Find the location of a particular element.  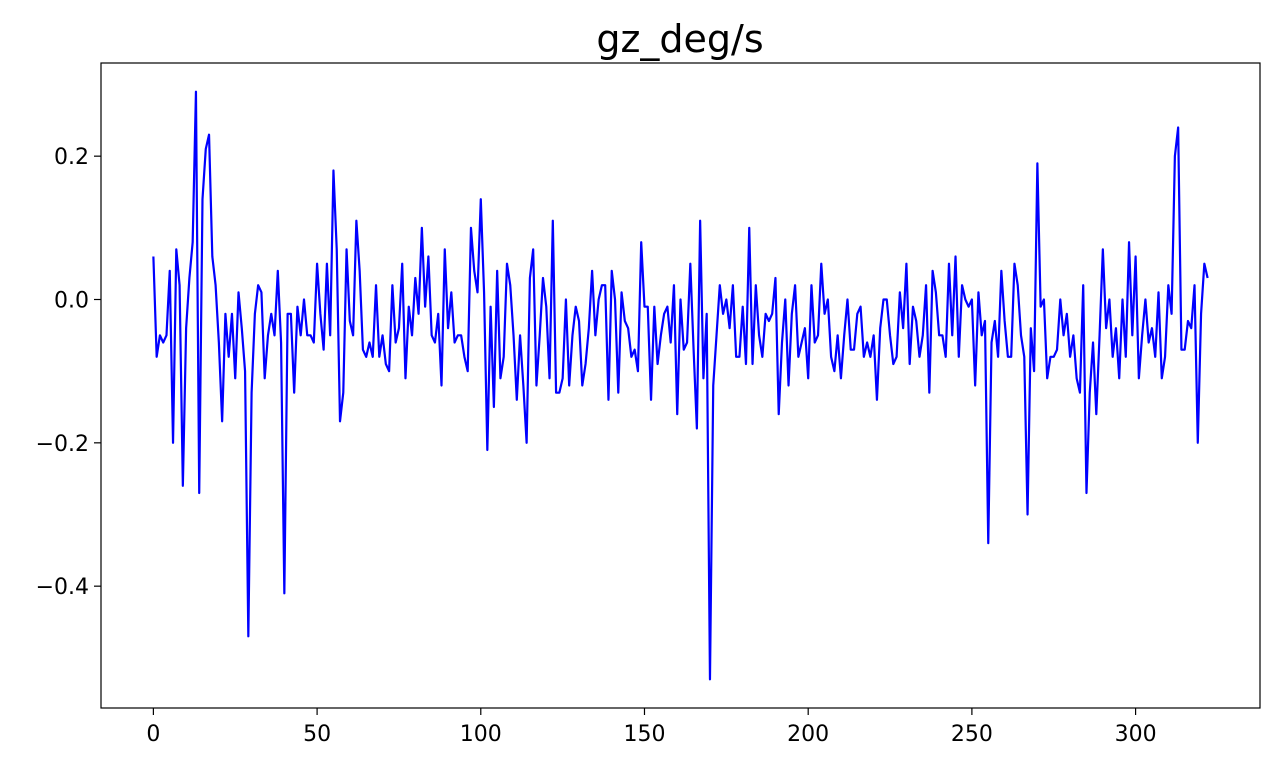

x-tick-label: 200 is located at coordinates (808, 734).